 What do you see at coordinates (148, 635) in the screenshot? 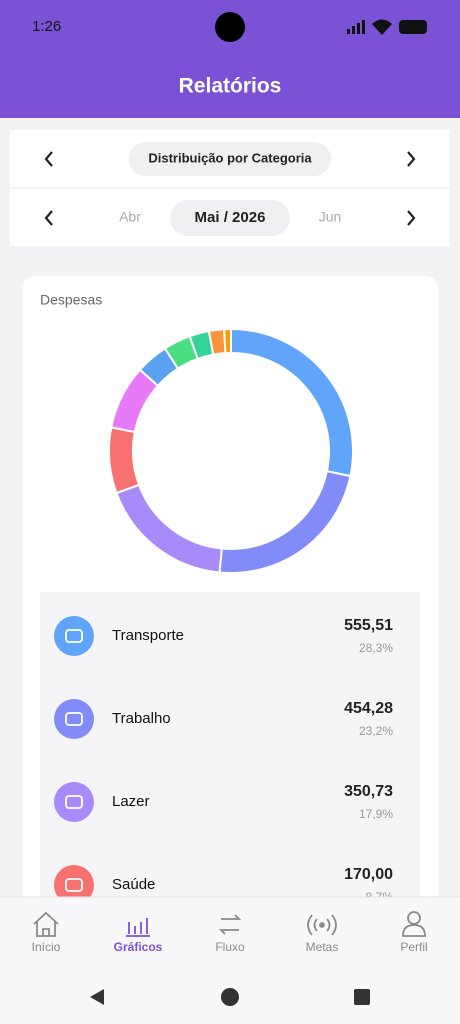
I see `category-name: Transporte` at bounding box center [148, 635].